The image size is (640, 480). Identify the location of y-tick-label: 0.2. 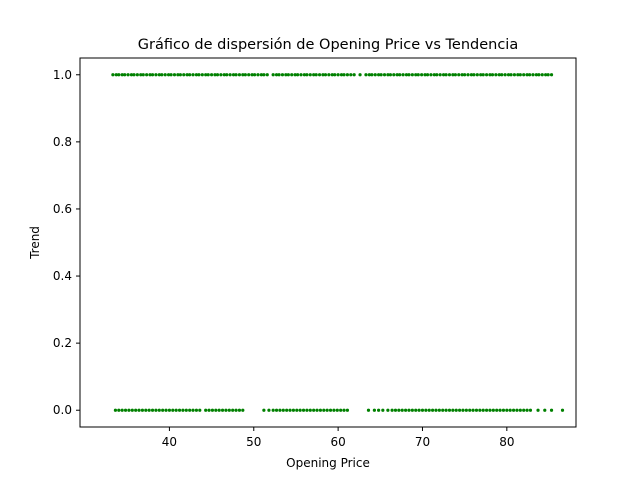
(62, 343).